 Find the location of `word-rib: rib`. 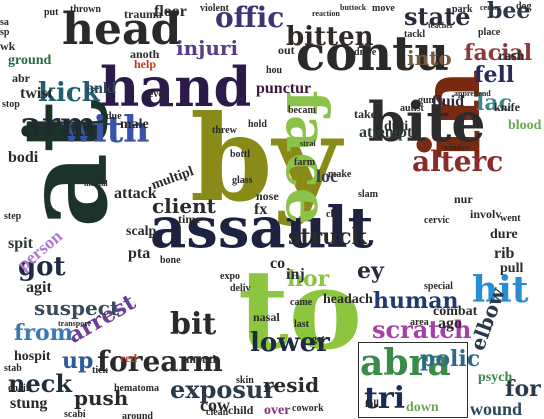

word-rib: rib is located at coordinates (504, 253).